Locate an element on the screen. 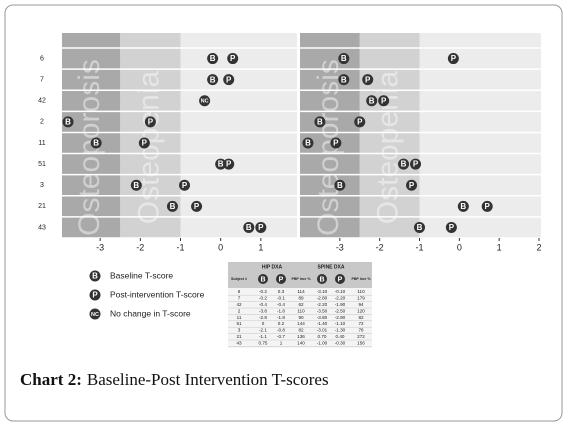  legend-marker-symbol: B is located at coordinates (95, 276).